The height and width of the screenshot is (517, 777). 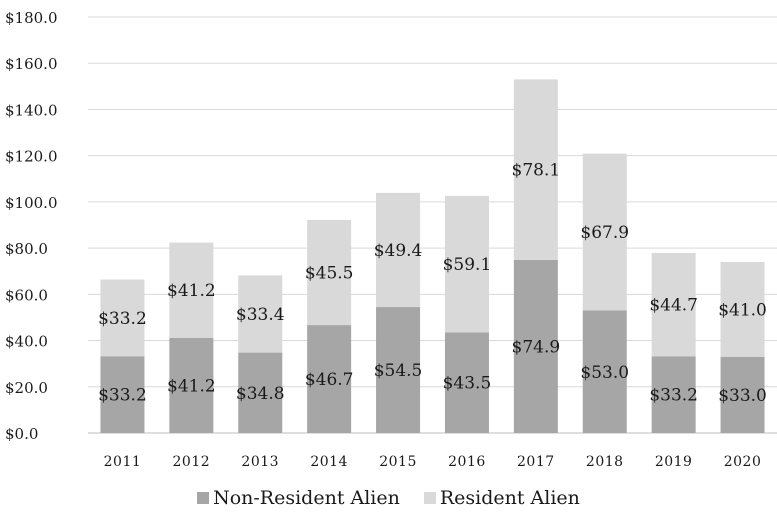 I want to click on data-label-non-resident-alien-2014: $46.7, so click(x=329, y=380).